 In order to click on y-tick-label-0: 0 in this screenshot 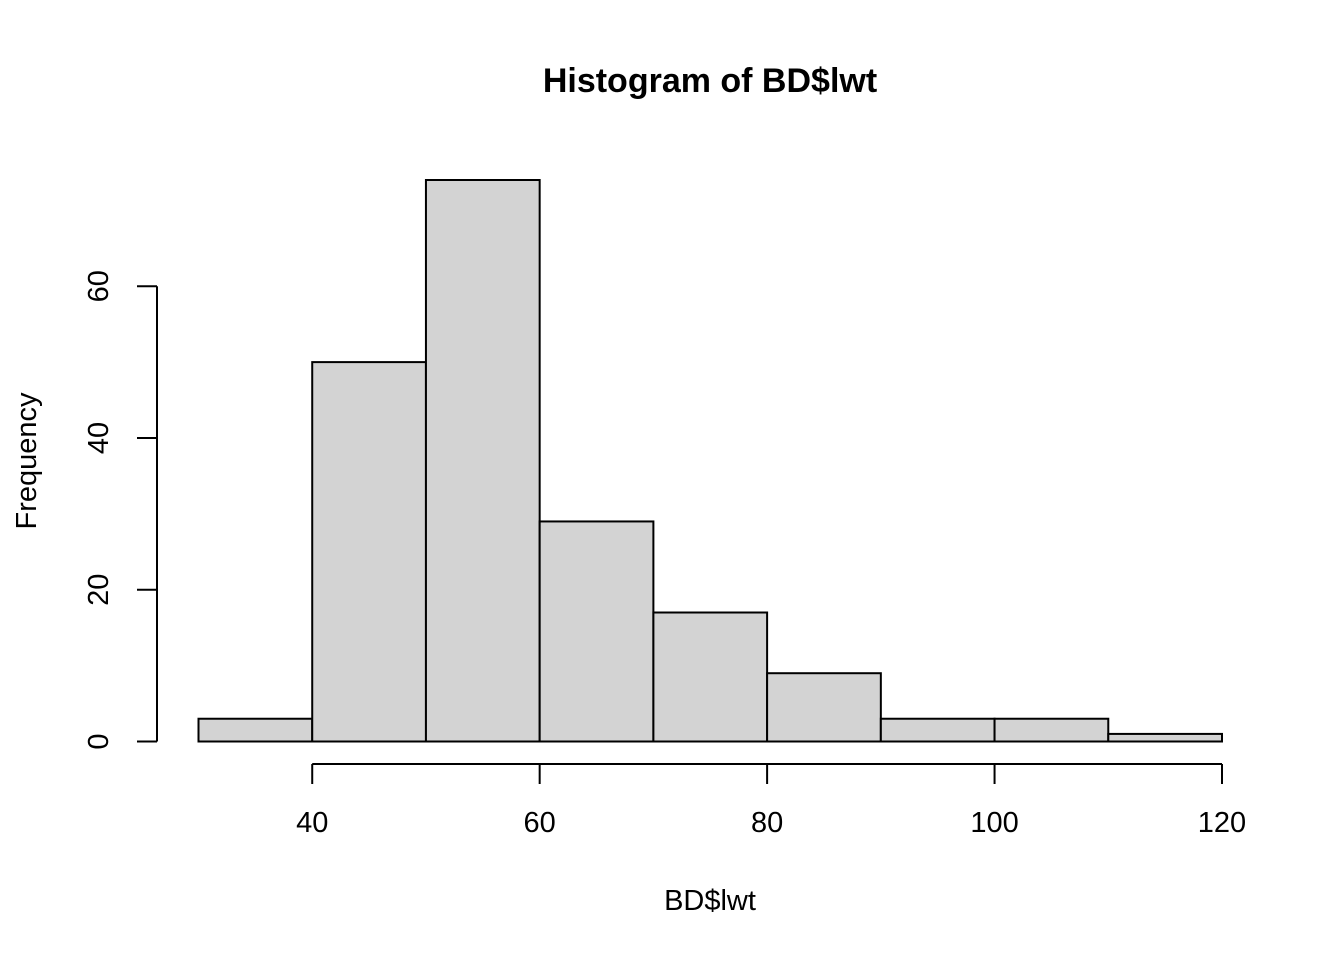, I will do `click(99, 741)`.